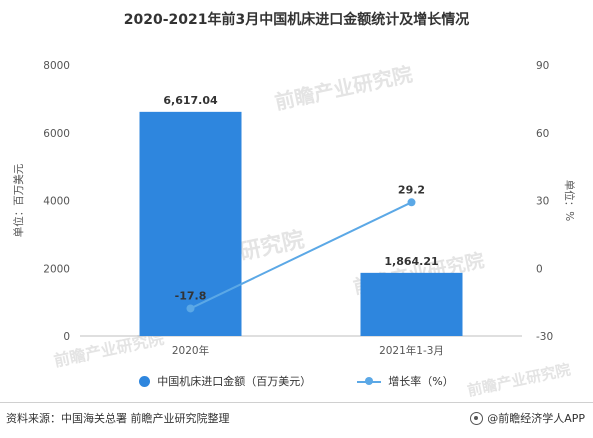 This screenshot has height=438, width=593. Describe the element at coordinates (569, 200) in the screenshot. I see `y2-axis-title: 单位：%` at that location.